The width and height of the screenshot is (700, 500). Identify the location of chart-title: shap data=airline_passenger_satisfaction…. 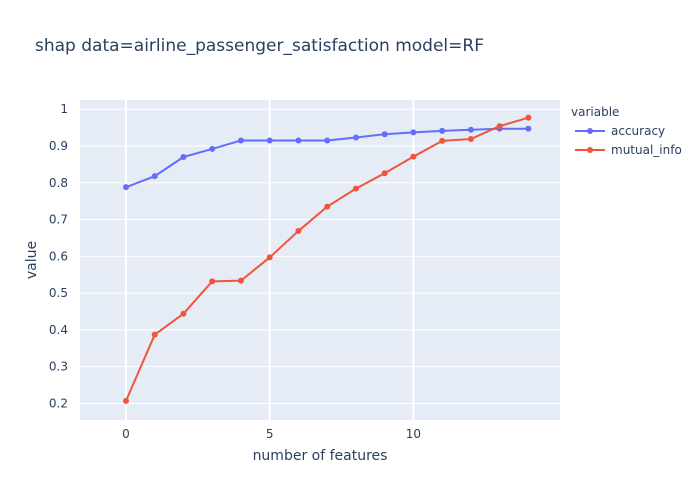
(259, 46).